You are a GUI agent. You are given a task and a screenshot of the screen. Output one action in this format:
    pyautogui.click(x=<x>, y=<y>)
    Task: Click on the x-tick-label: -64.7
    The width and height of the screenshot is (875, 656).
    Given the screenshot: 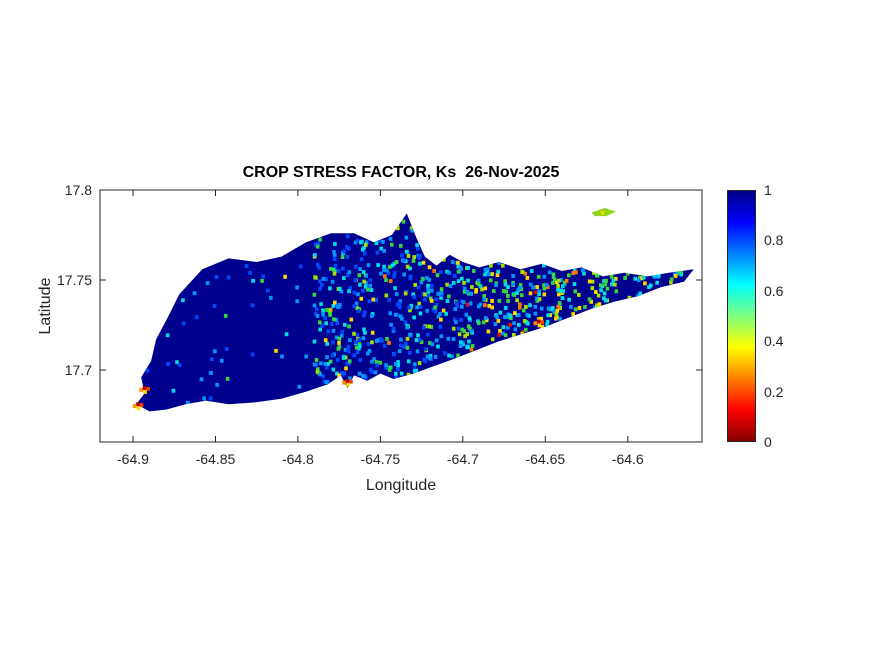 What is the action you would take?
    pyautogui.click(x=462, y=459)
    